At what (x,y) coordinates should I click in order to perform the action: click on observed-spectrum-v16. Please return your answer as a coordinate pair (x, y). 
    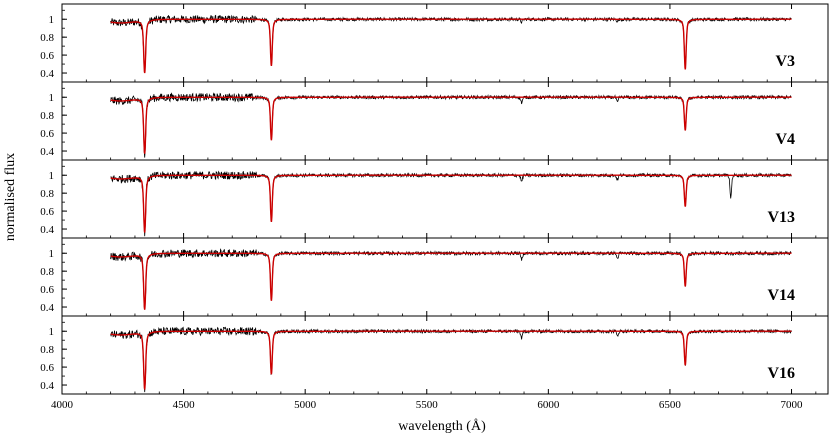
    Looking at the image, I should click on (451, 359).